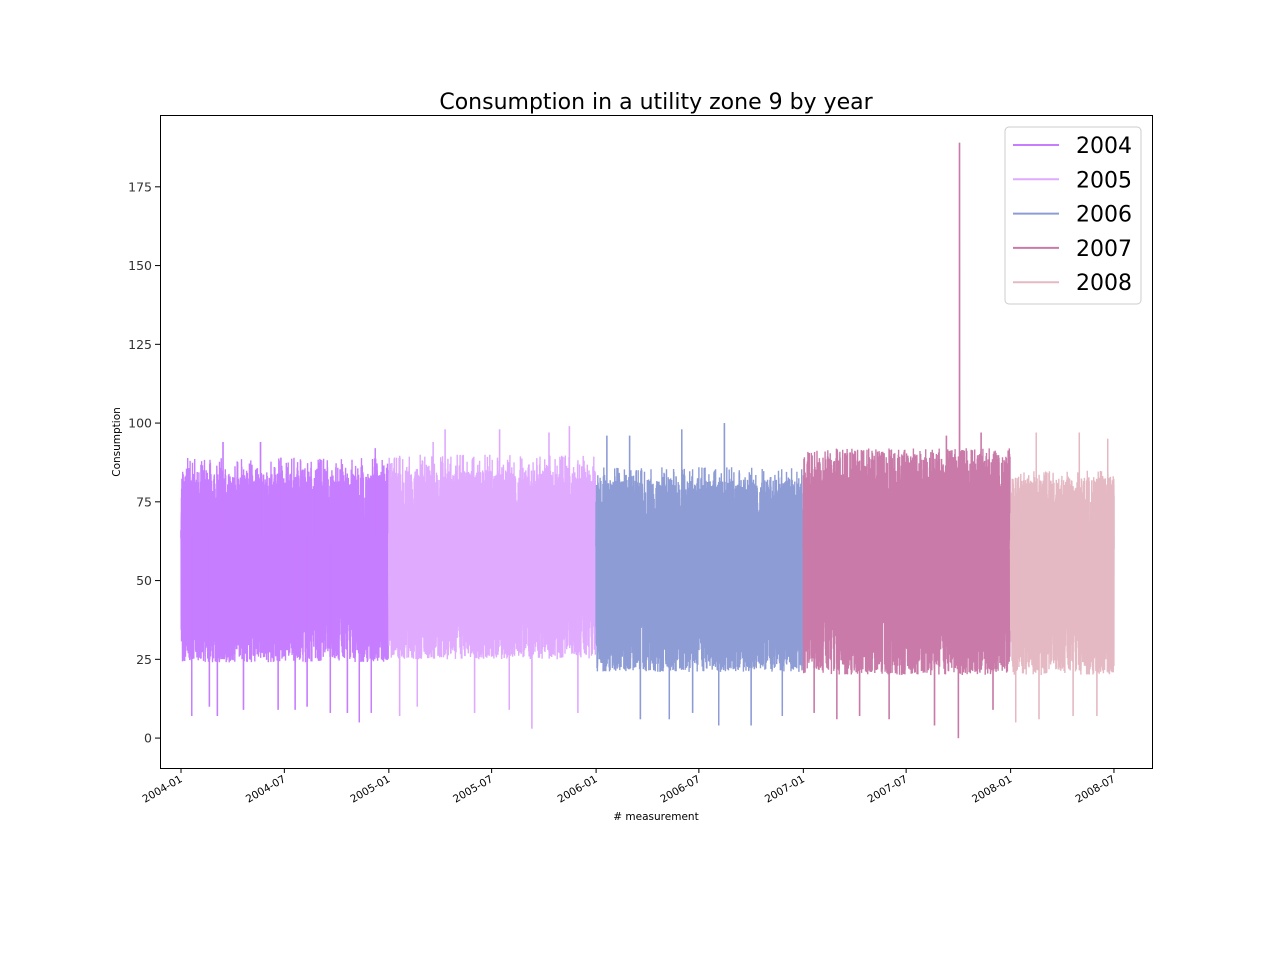 The width and height of the screenshot is (1280, 964). I want to click on y-tick-label: 0, so click(148, 738).